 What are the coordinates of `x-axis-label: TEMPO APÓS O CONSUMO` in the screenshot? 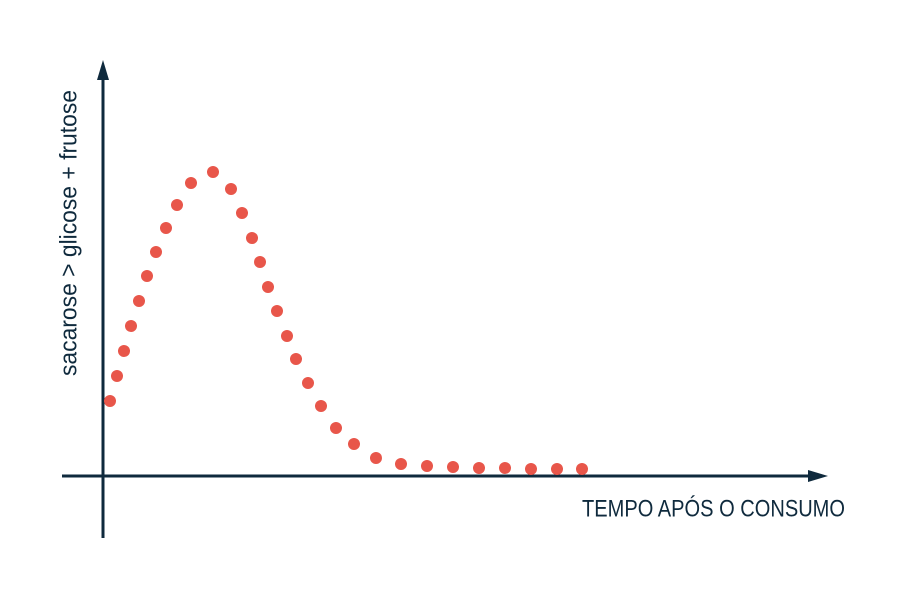 It's located at (713, 508).